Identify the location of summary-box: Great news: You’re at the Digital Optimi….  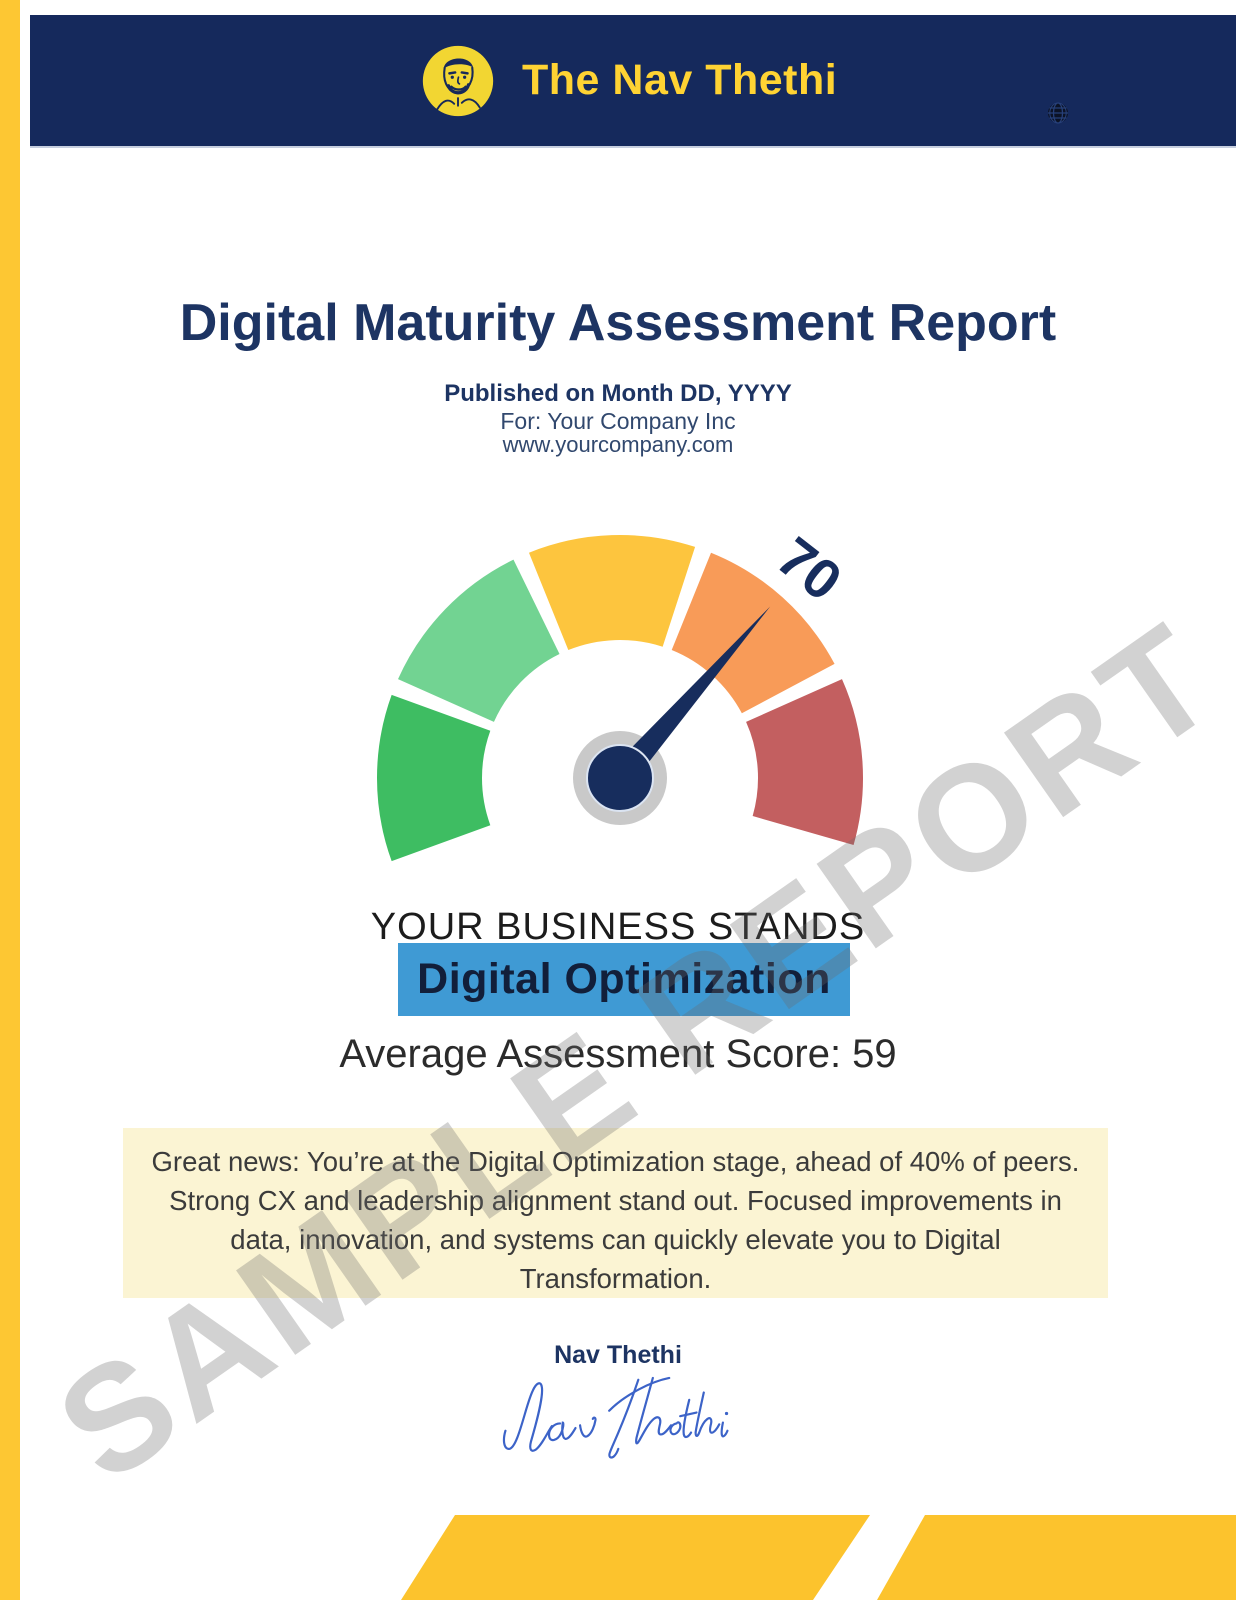
(615, 1213).